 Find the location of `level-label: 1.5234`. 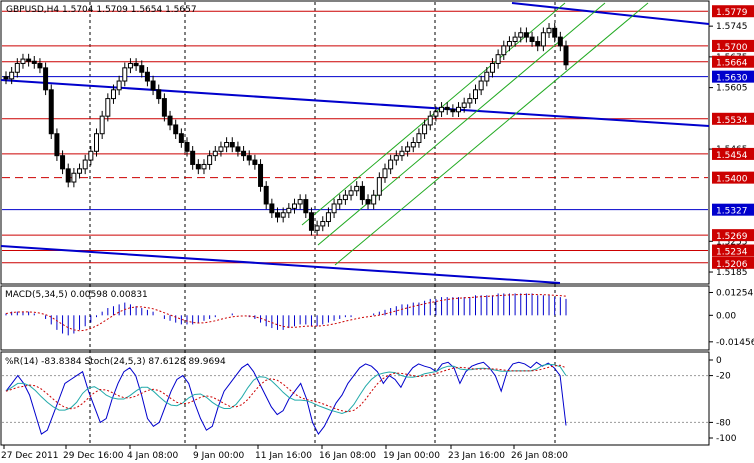

level-label: 1.5234 is located at coordinates (732, 253).